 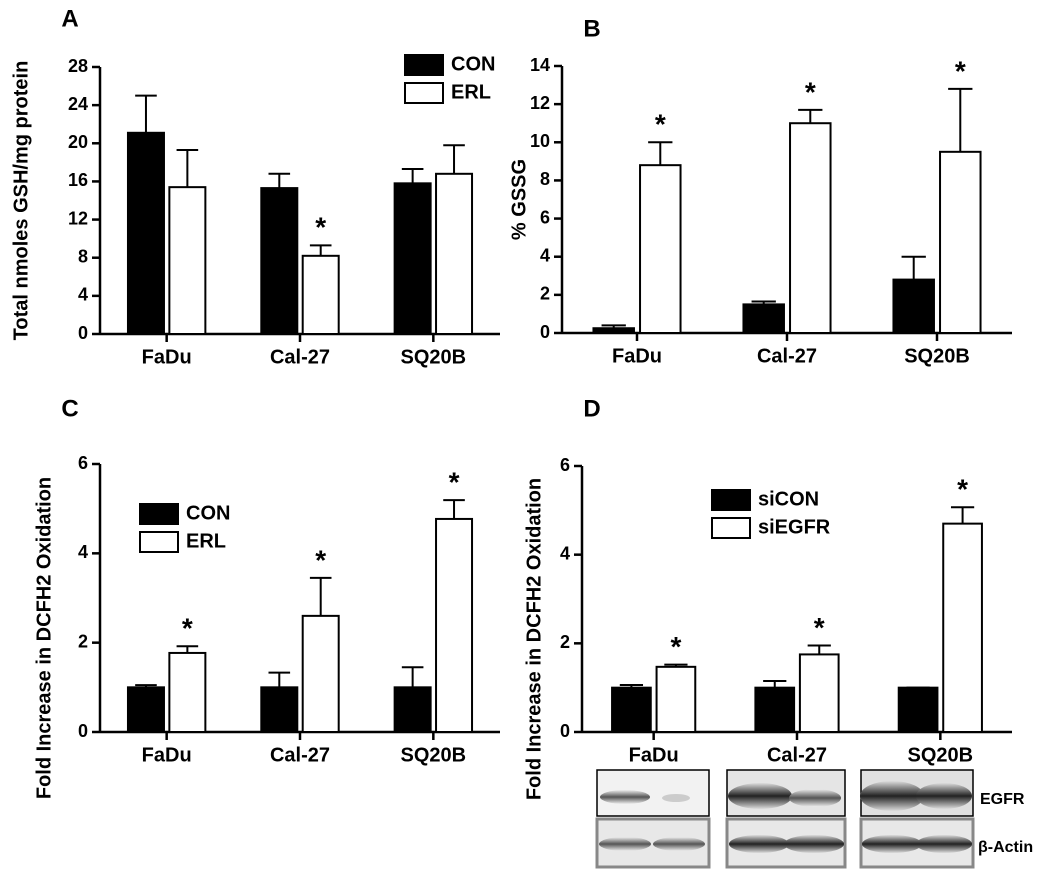 I want to click on panel-letter: D, so click(x=591, y=408).